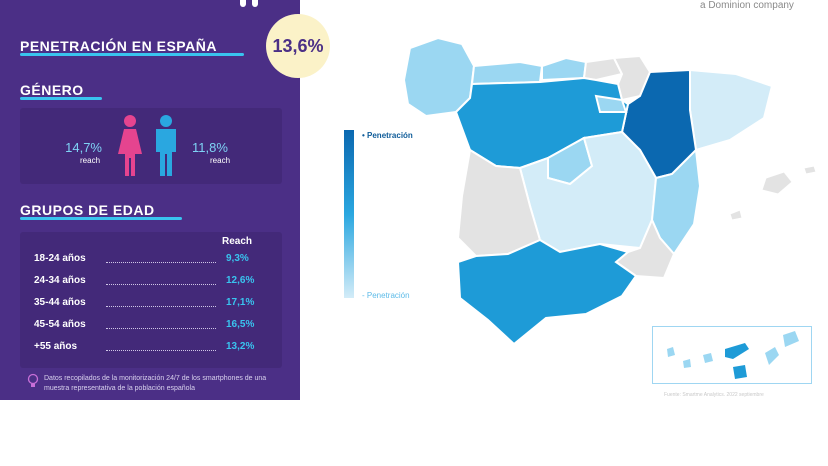 This screenshot has height=466, width=828. Describe the element at coordinates (220, 160) in the screenshot. I see `male-reach-label: reach` at that location.